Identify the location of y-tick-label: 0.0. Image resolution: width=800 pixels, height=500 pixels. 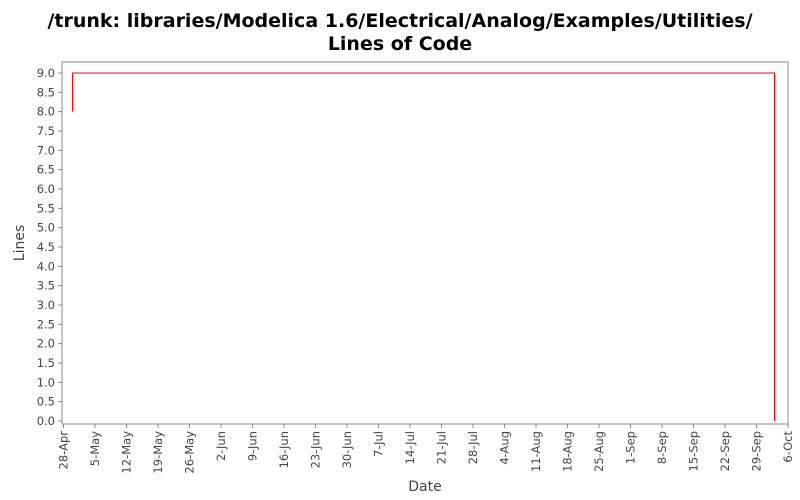
(46, 421).